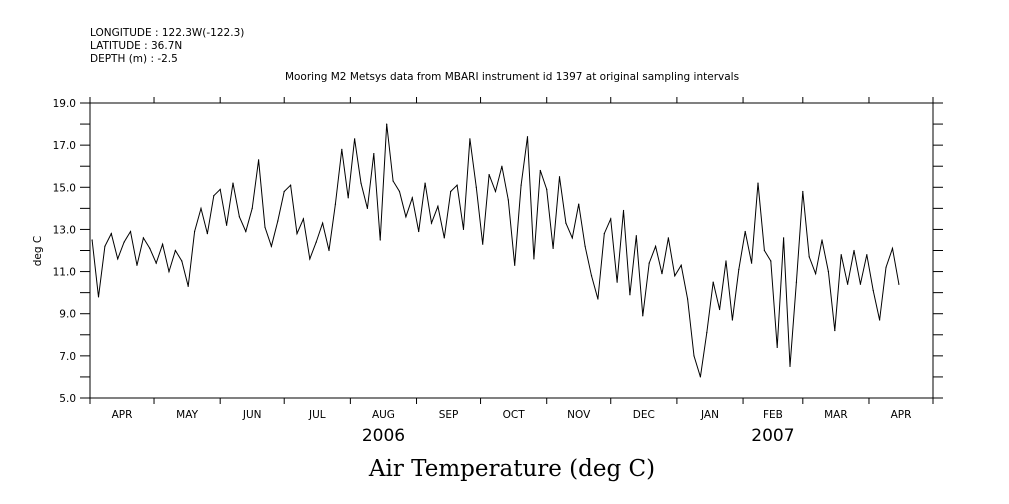  Describe the element at coordinates (67, 357) in the screenshot. I see `y-tick-label: 7.0` at that location.